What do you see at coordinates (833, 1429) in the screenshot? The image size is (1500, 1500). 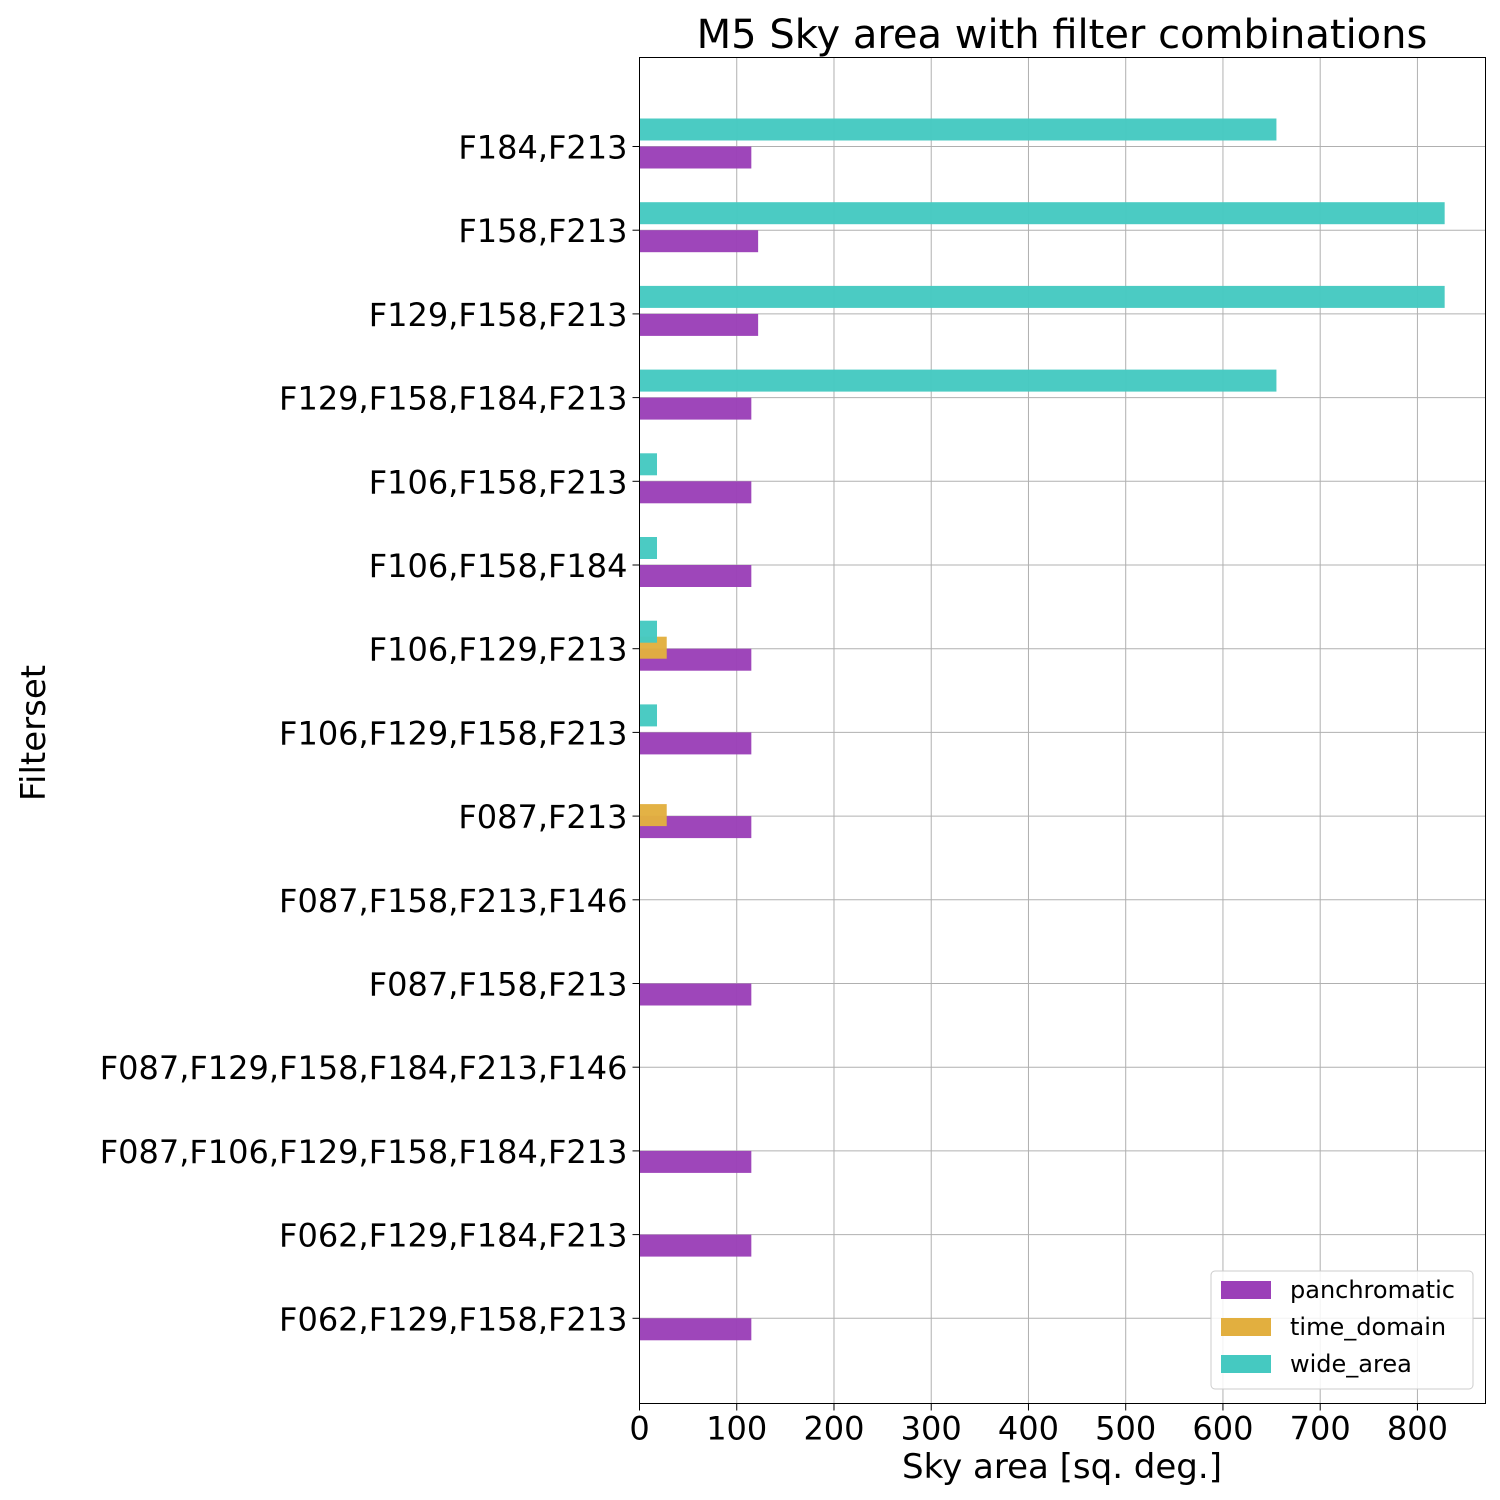 I see `x-tick-label: 200` at bounding box center [833, 1429].